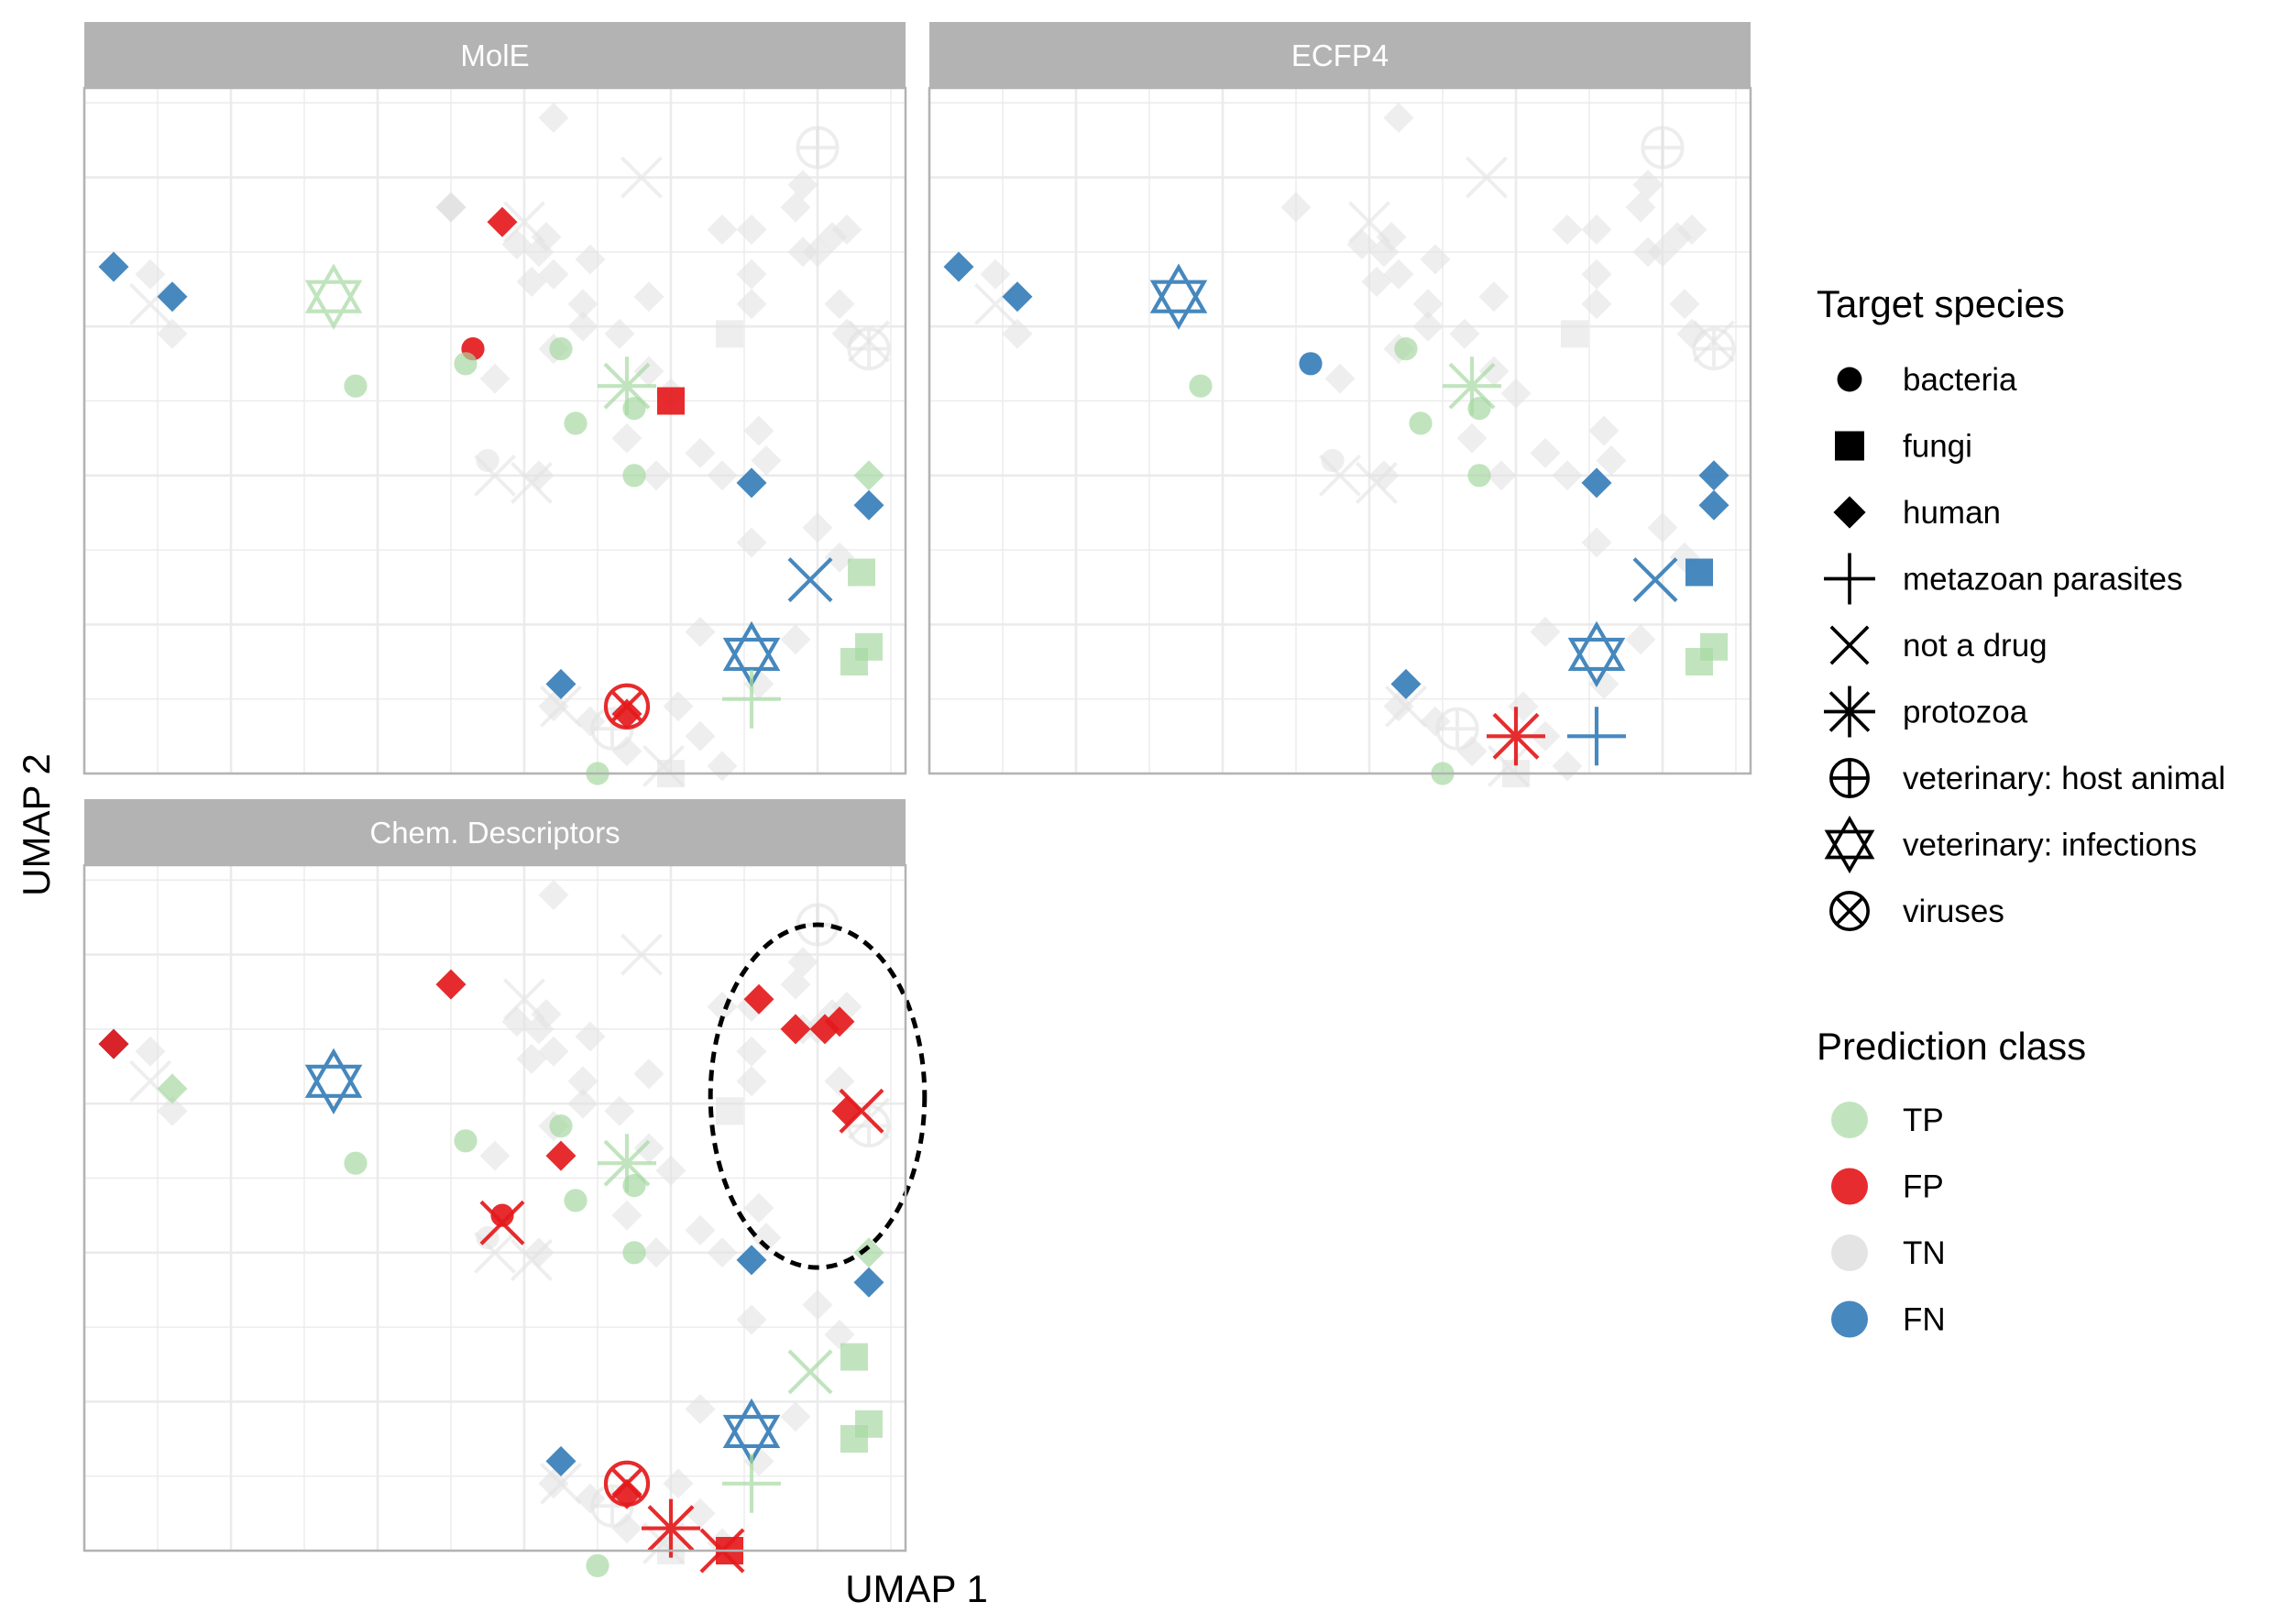 This screenshot has height=1624, width=2273. Describe the element at coordinates (2042, 580) in the screenshot. I see `legend-shape-label: metazoan parasites` at that location.